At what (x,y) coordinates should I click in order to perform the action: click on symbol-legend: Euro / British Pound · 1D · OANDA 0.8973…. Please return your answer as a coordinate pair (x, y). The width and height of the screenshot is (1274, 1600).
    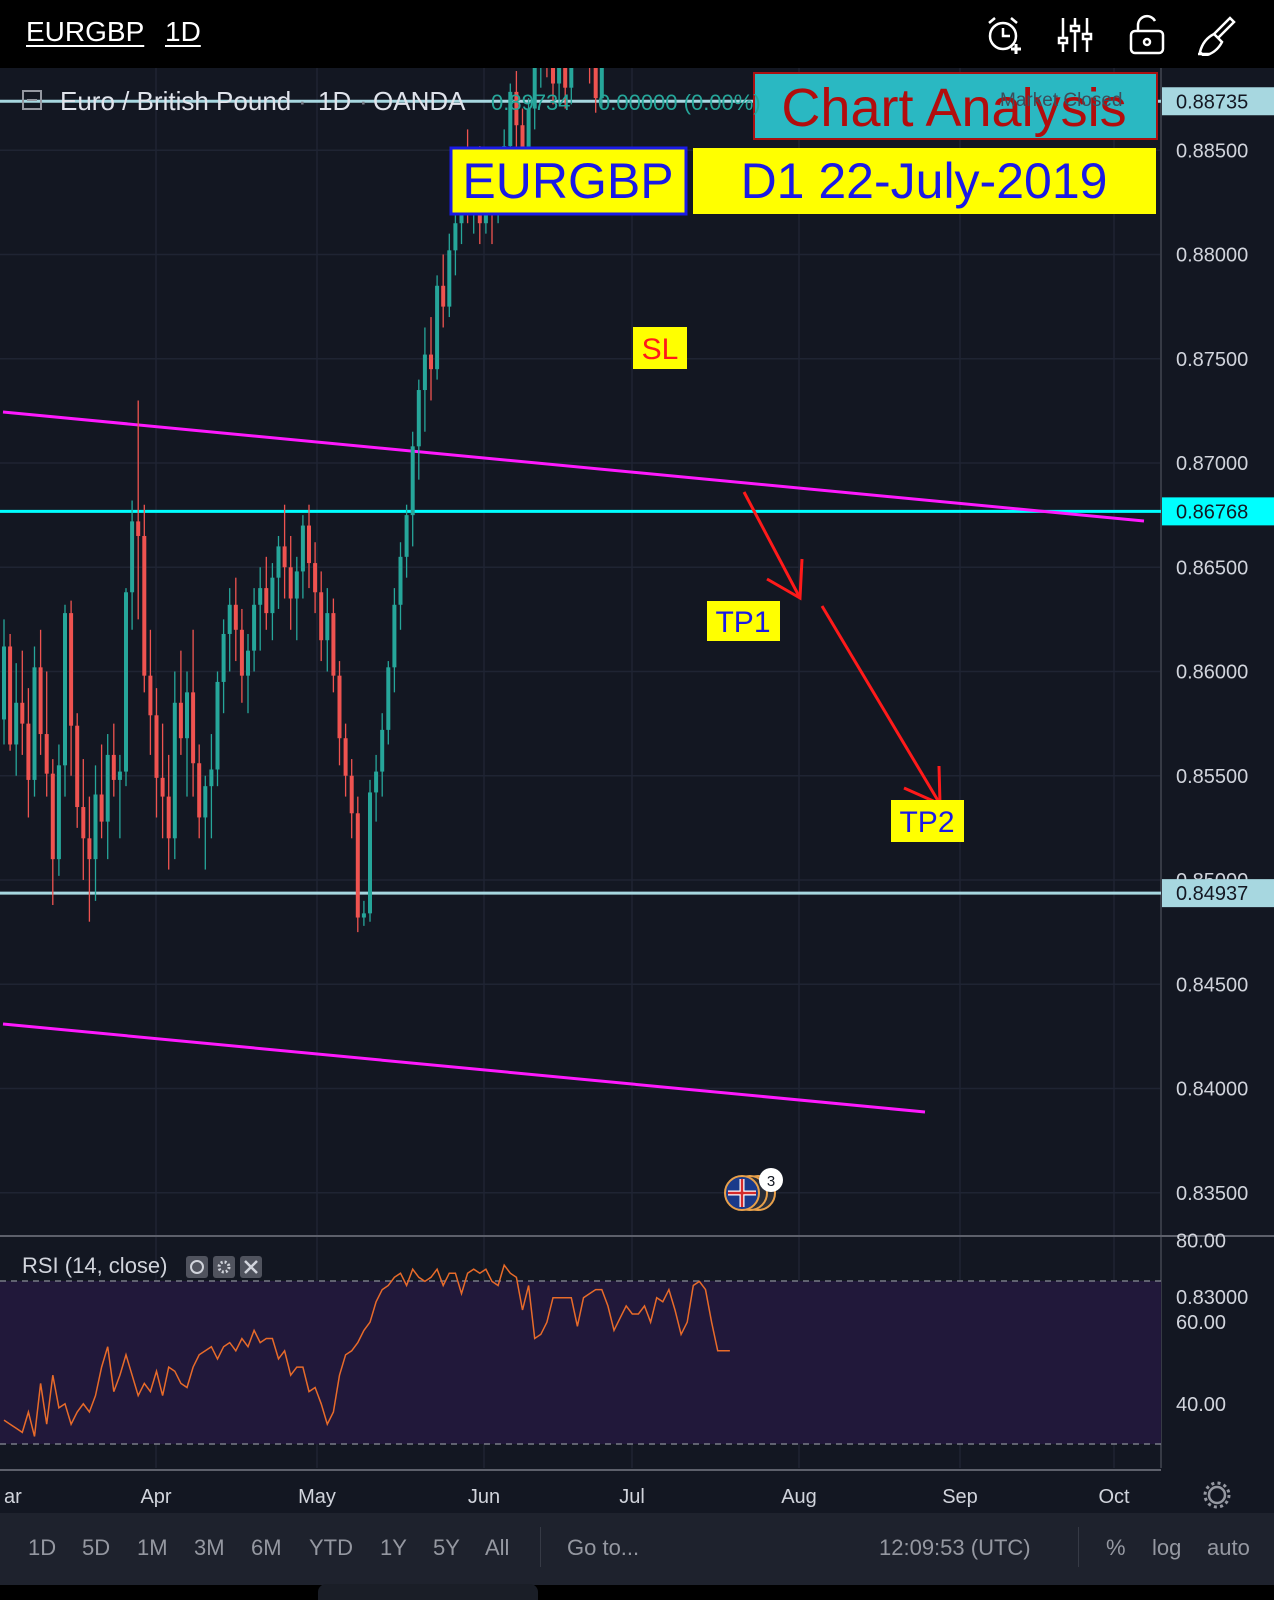
    Looking at the image, I should click on (572, 101).